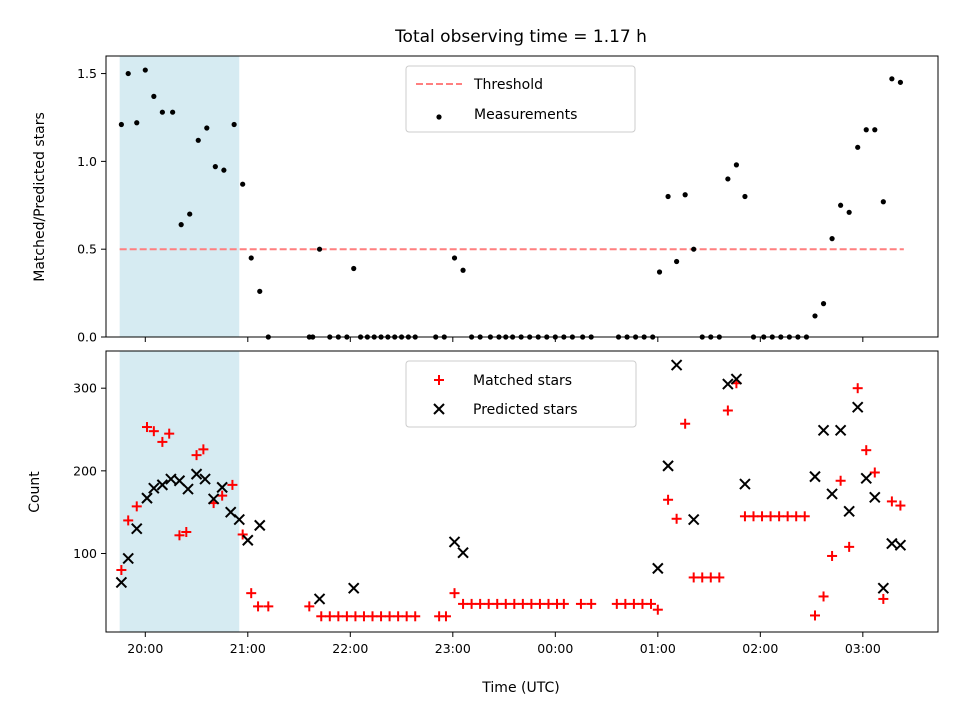 This screenshot has height=720, width=960. What do you see at coordinates (525, 410) in the screenshot?
I see `predicted-legend-label: Predicted stars` at bounding box center [525, 410].